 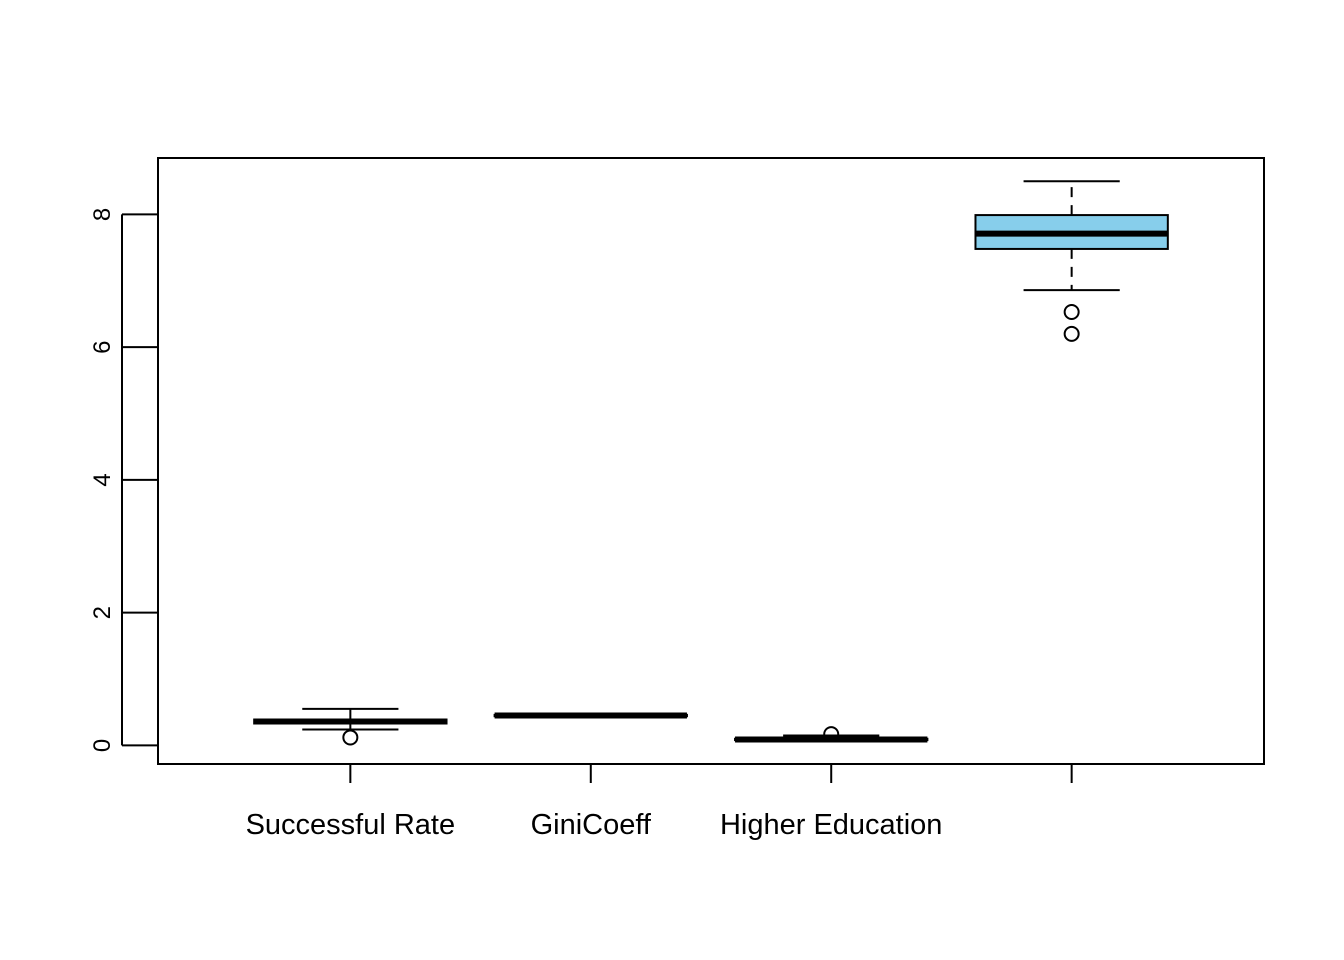 I want to click on x-category-label: GiniCoeff, so click(x=591, y=825).